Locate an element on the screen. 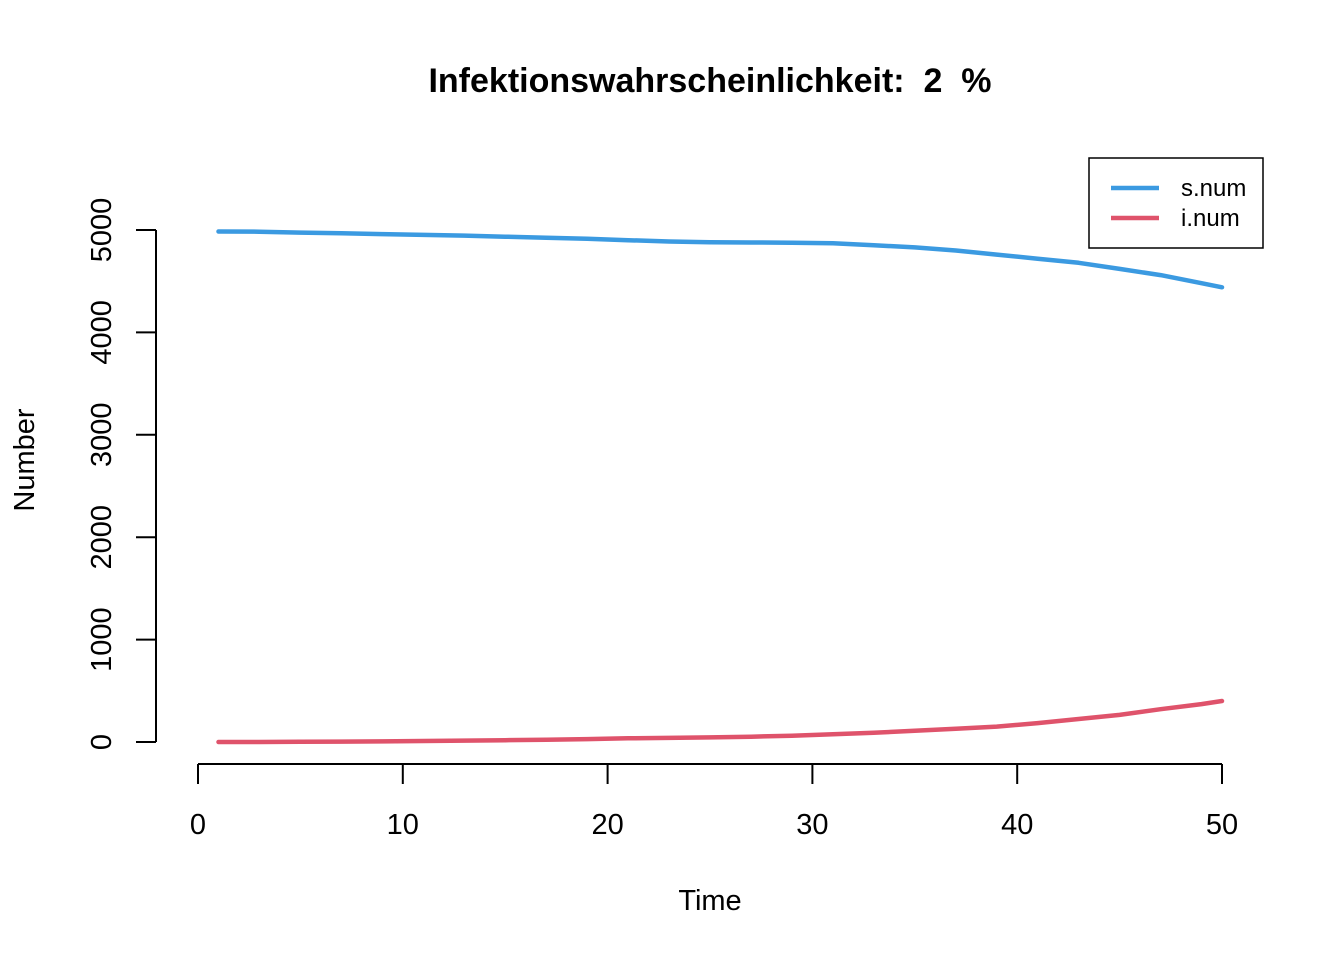  legend-entry: i.num is located at coordinates (1210, 218).